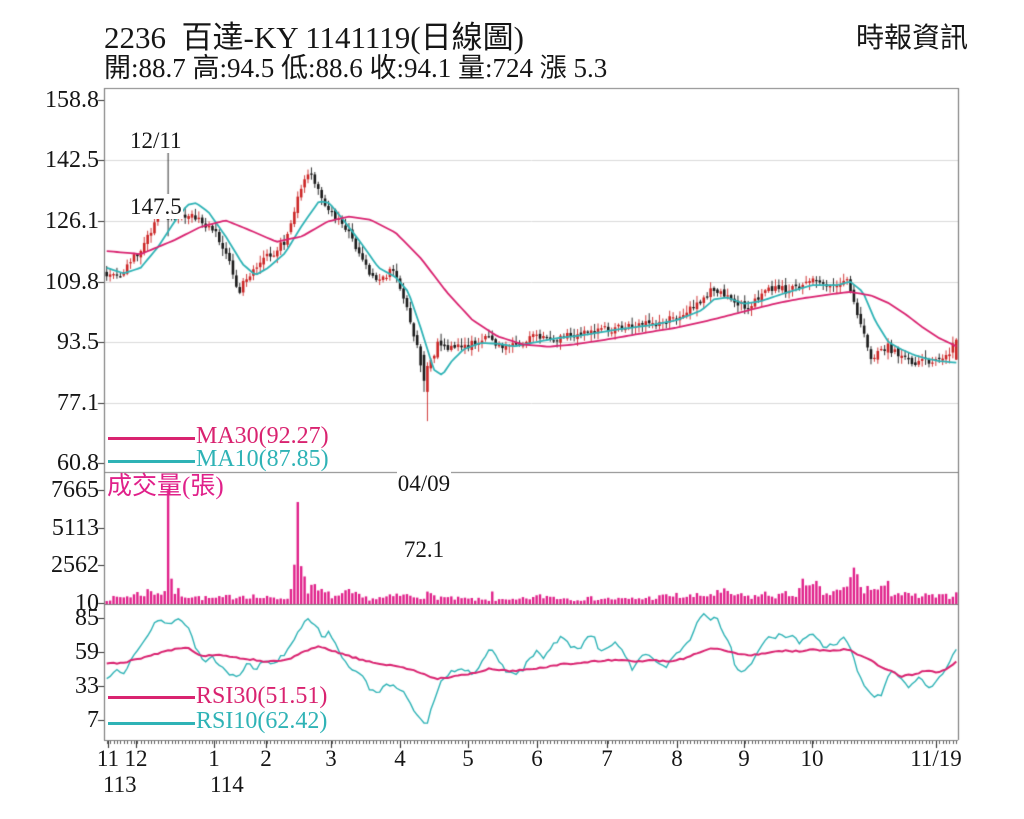  What do you see at coordinates (537, 758) in the screenshot?
I see `month-label: 6` at bounding box center [537, 758].